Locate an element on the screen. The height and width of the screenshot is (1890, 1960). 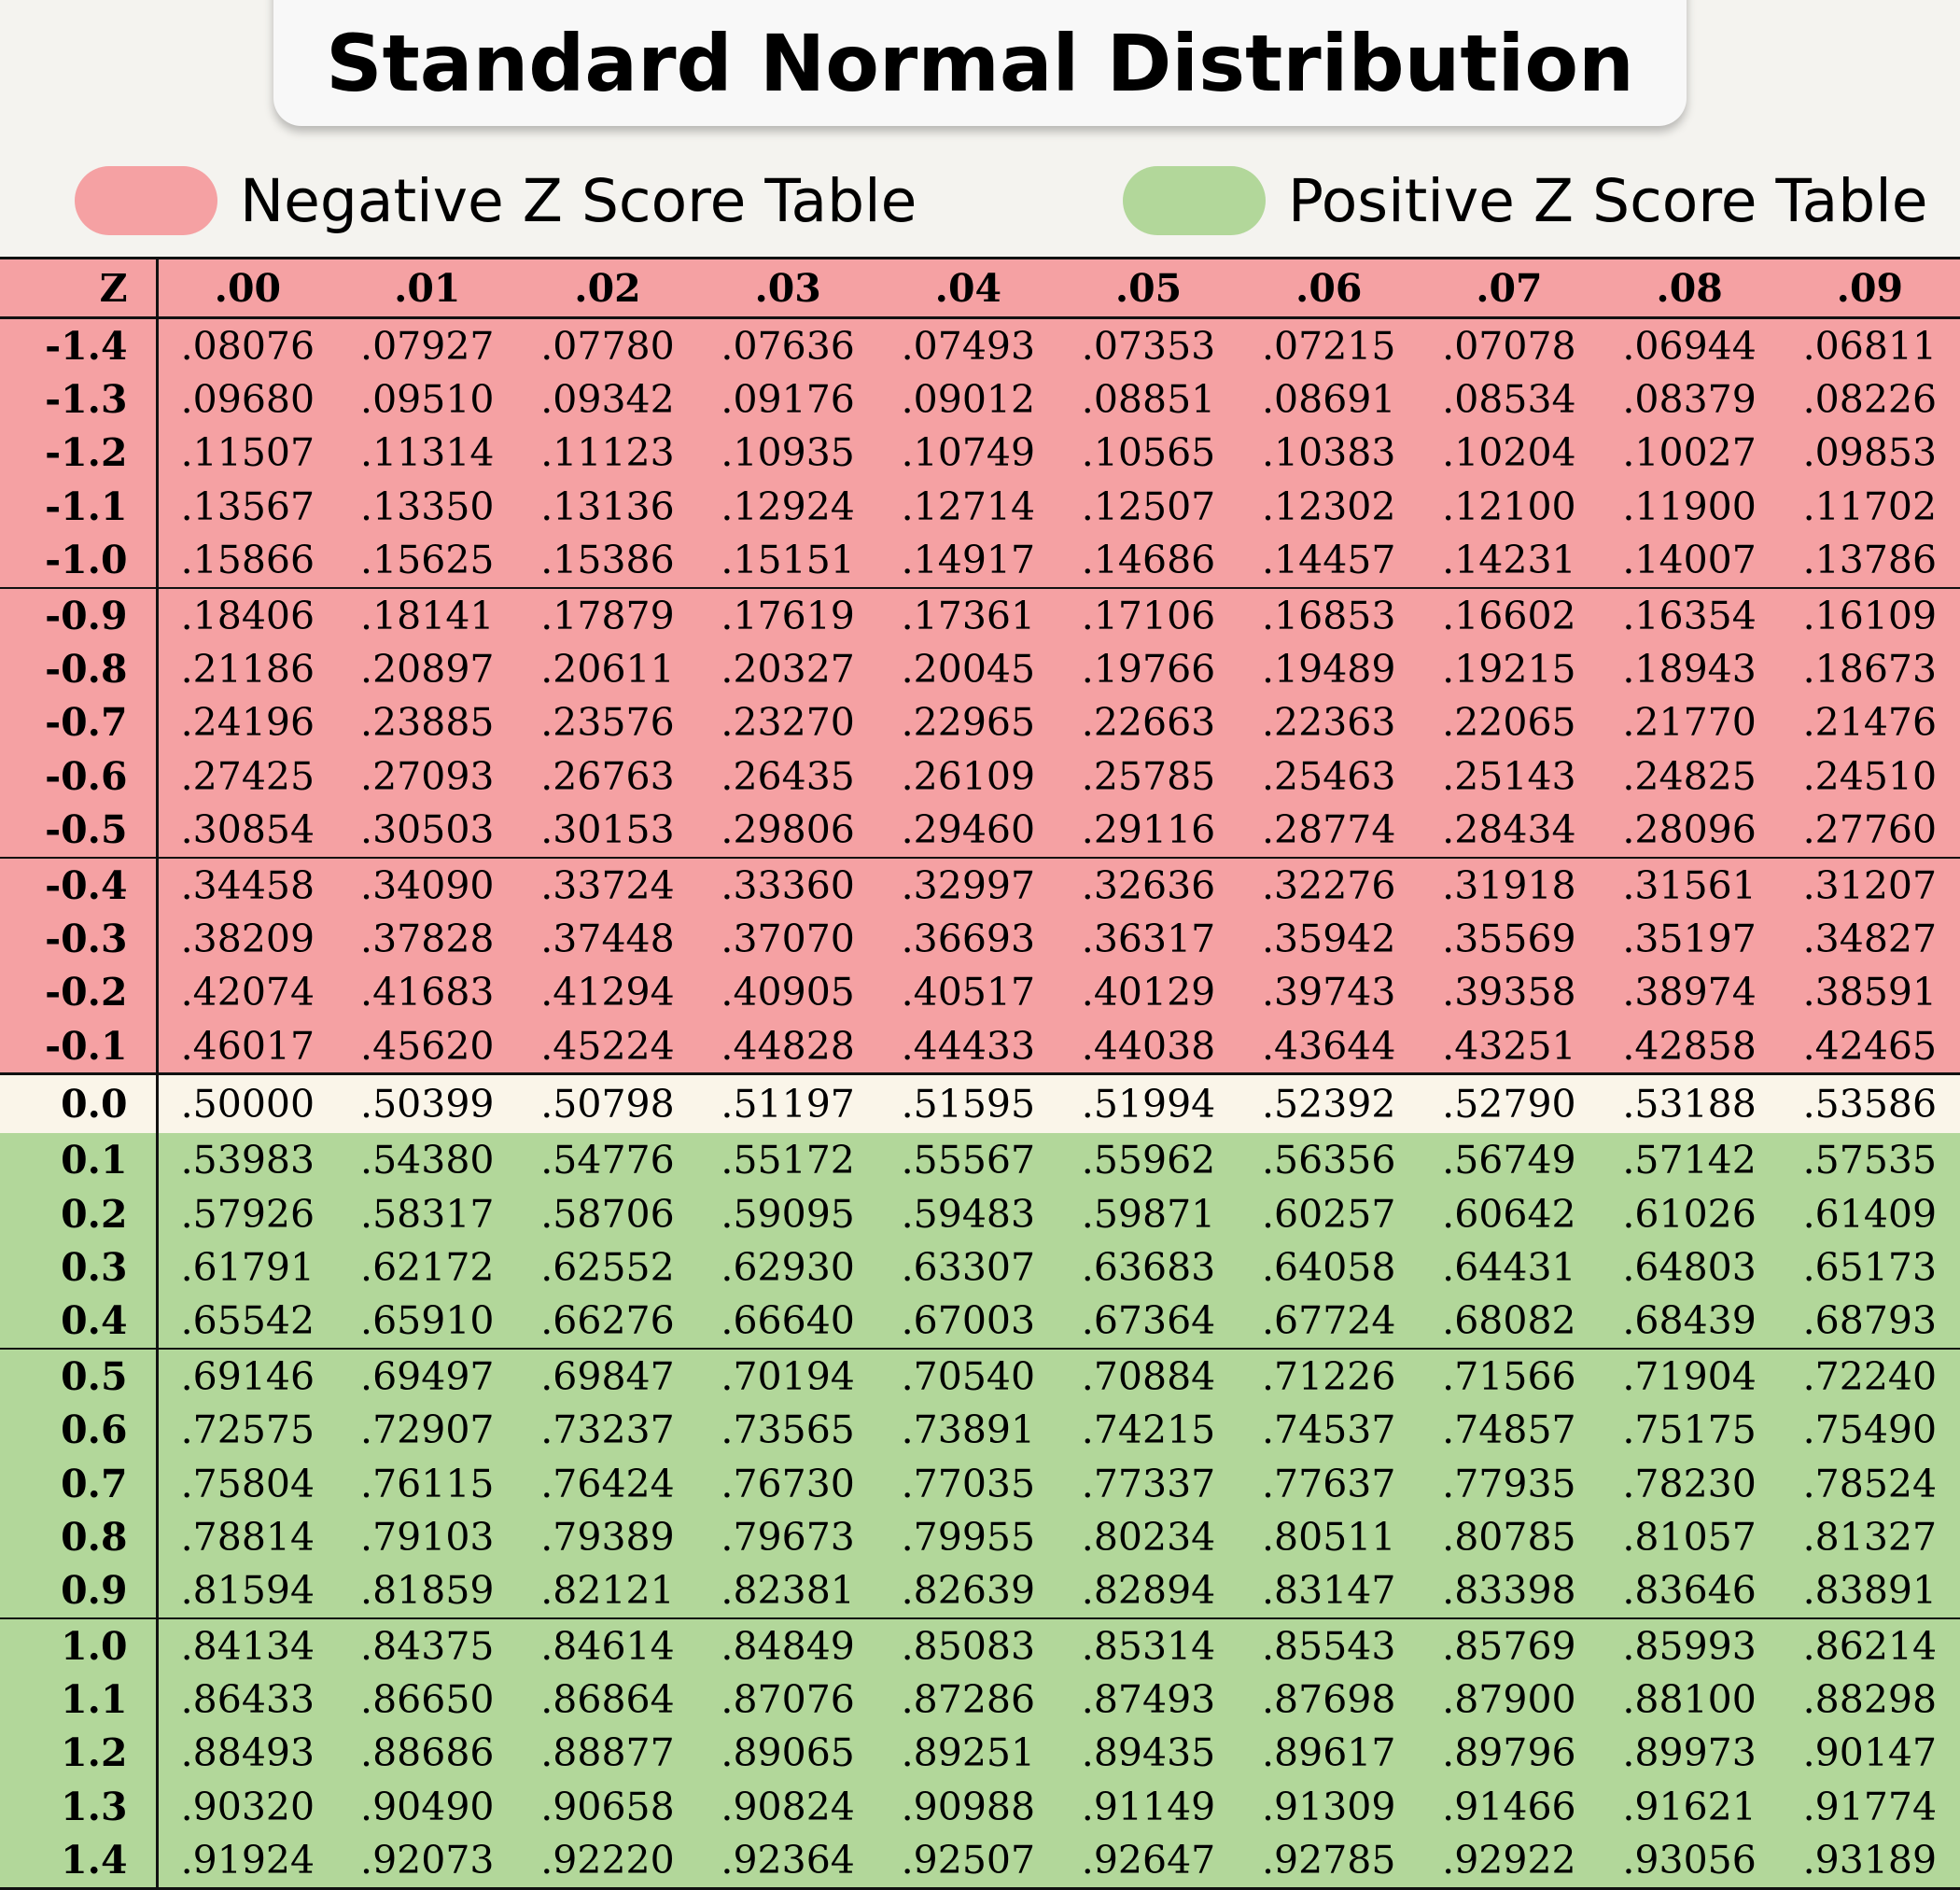
probability-cell: .24510 is located at coordinates (1869, 776).